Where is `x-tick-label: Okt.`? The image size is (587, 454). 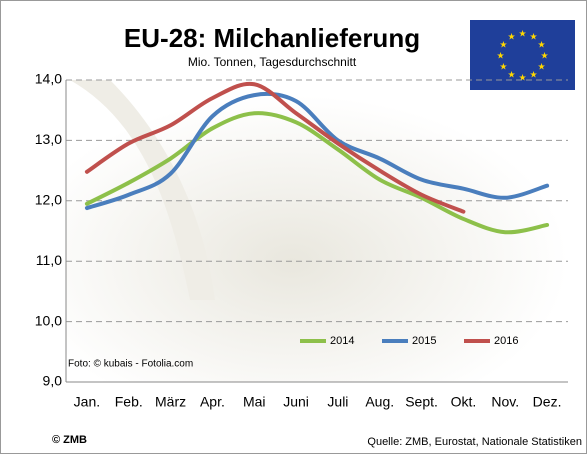
x-tick-label: Okt. is located at coordinates (464, 402).